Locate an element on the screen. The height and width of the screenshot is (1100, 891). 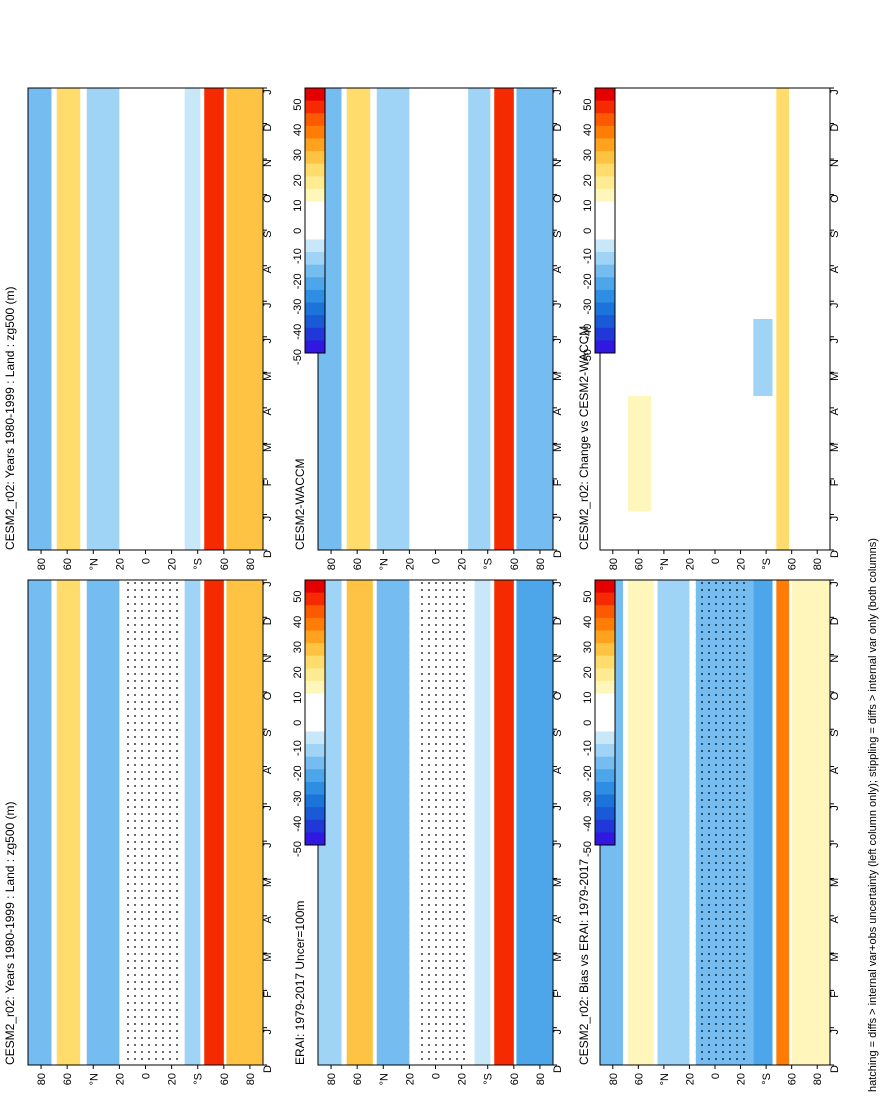
colorbar-tick-label: -20 is located at coordinates (588, 773).